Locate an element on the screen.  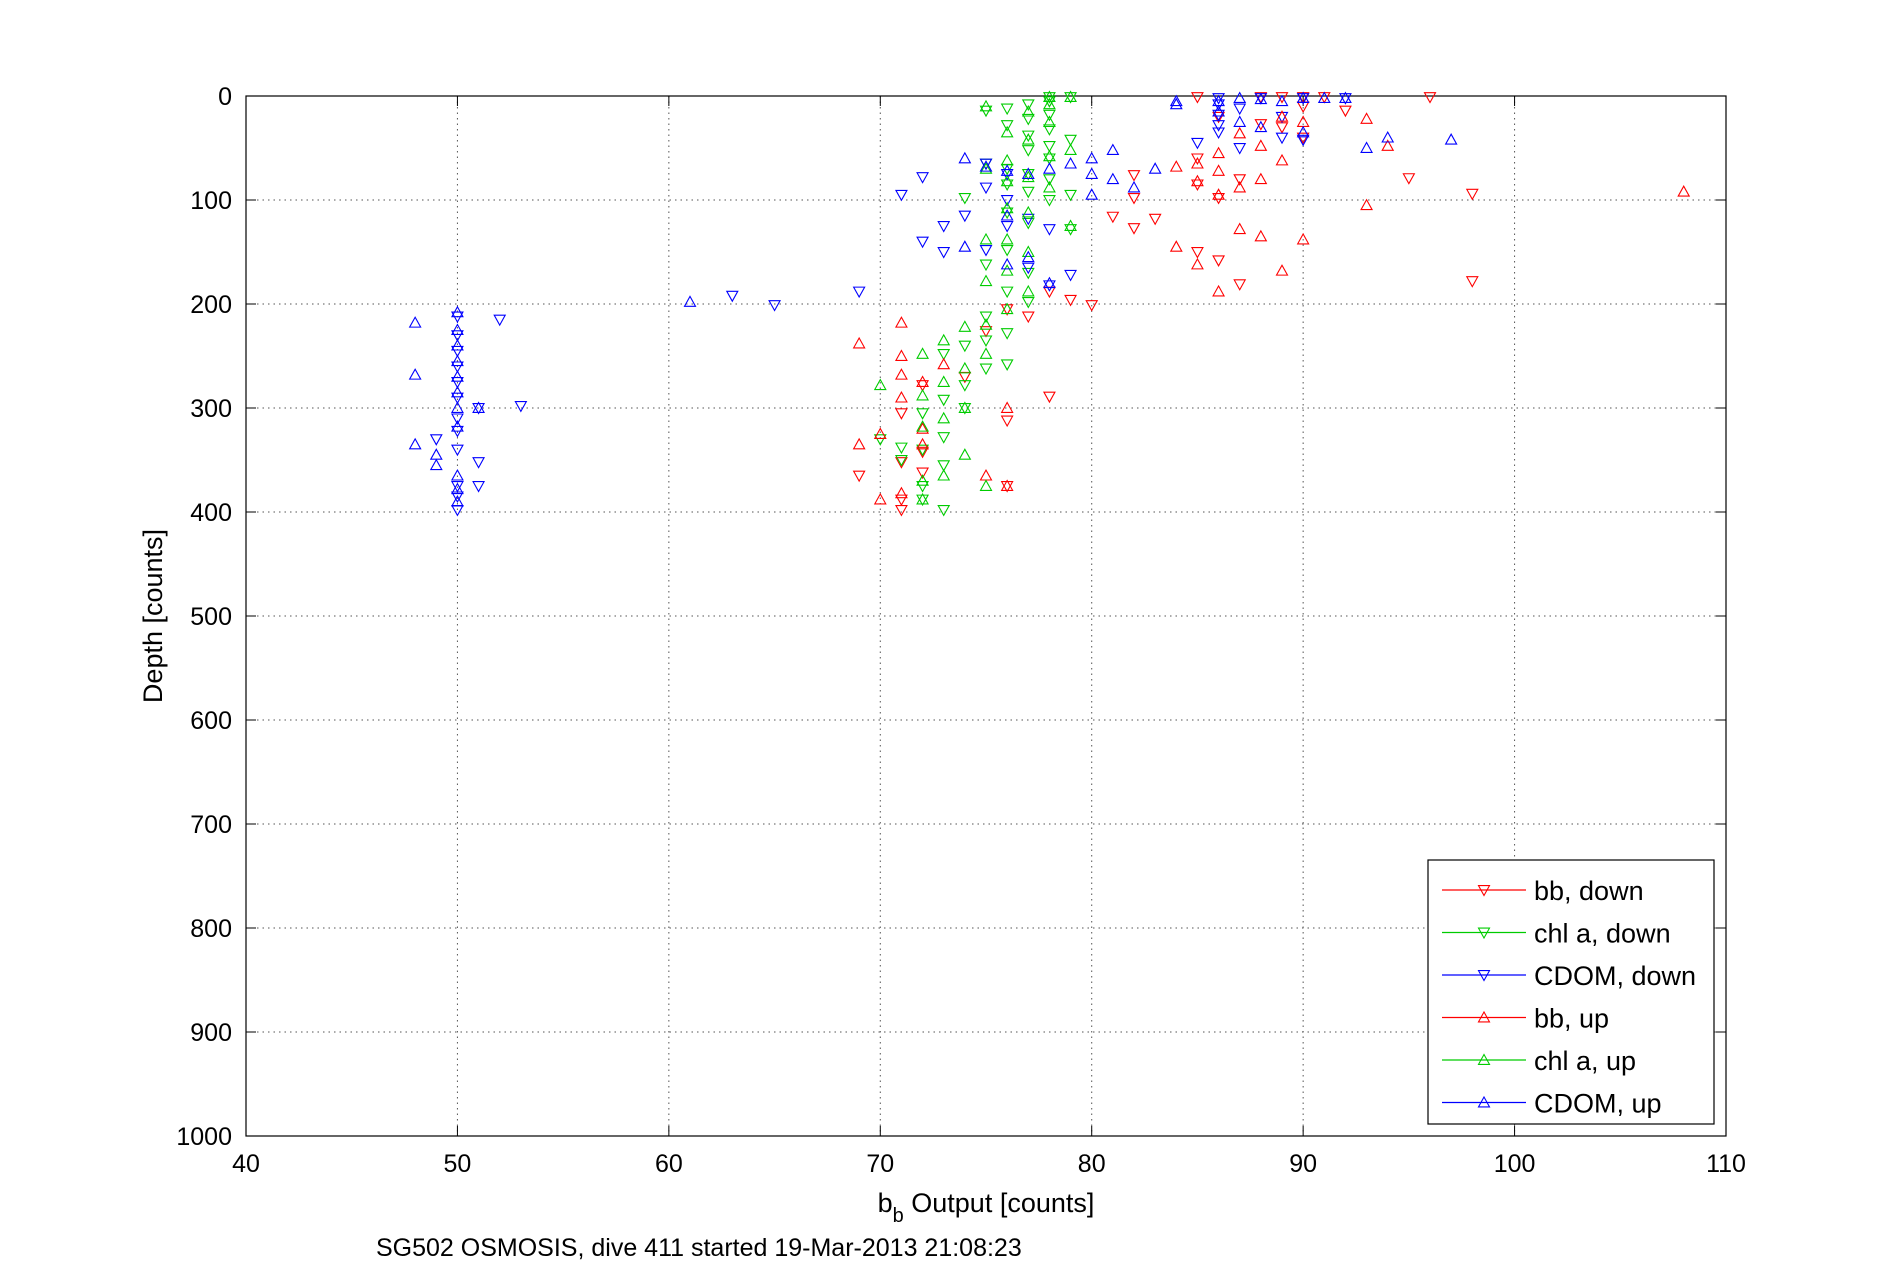
legend-entry: bb, down is located at coordinates (1543, 891).